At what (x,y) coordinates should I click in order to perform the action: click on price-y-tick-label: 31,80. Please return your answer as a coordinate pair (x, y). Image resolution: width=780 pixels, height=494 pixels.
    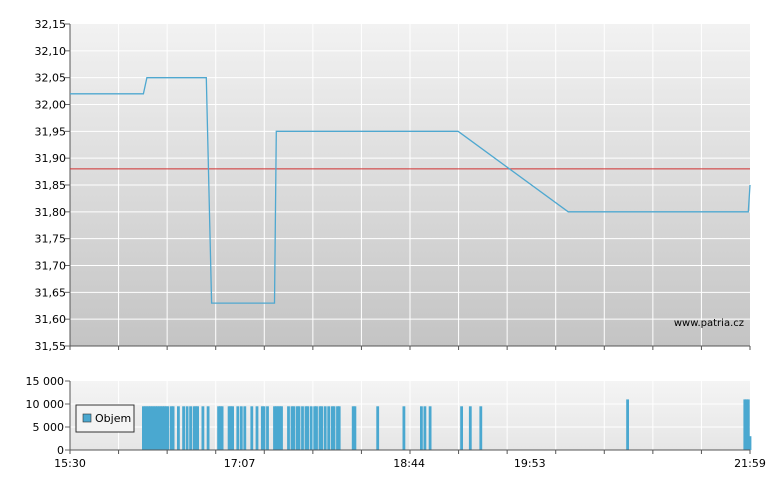
    Looking at the image, I should click on (51, 212).